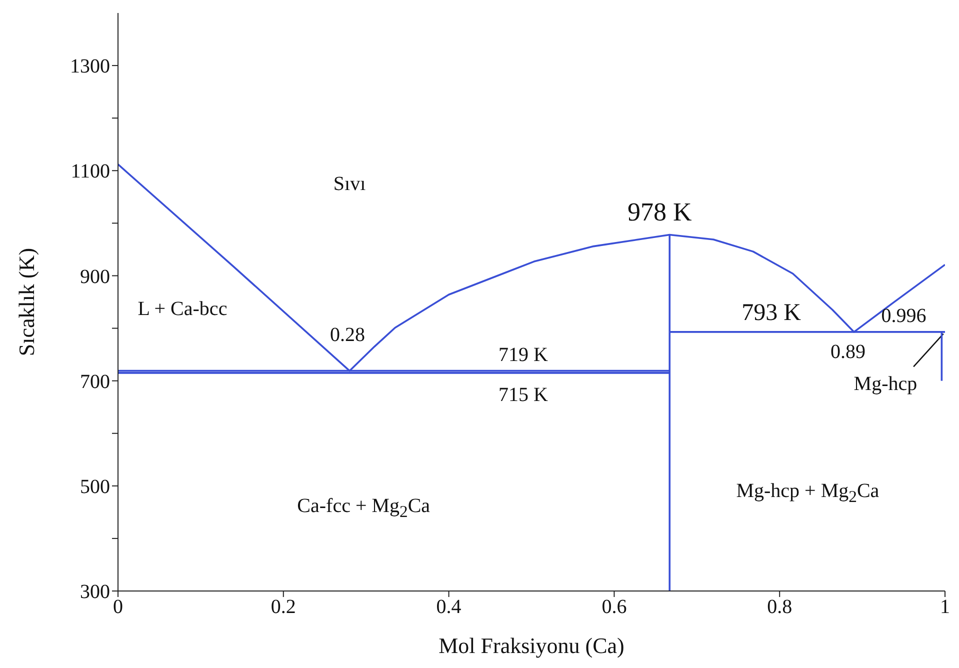  I want to click on annotation: L + Ca-bcc, so click(183, 309).